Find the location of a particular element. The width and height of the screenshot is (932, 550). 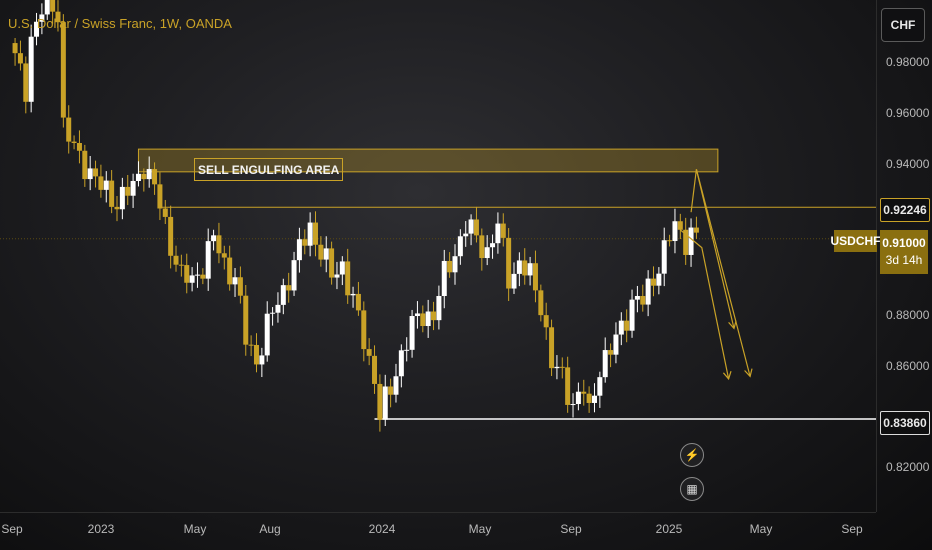

projection-path is located at coordinates (715, 249).